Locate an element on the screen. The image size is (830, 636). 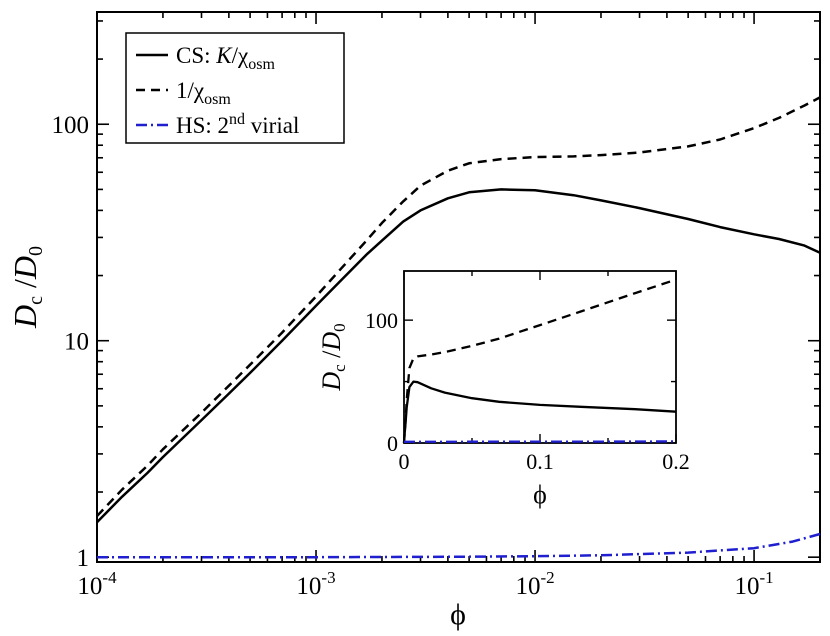
x-tick-label: 10⁻¹ is located at coordinates (753, 584).